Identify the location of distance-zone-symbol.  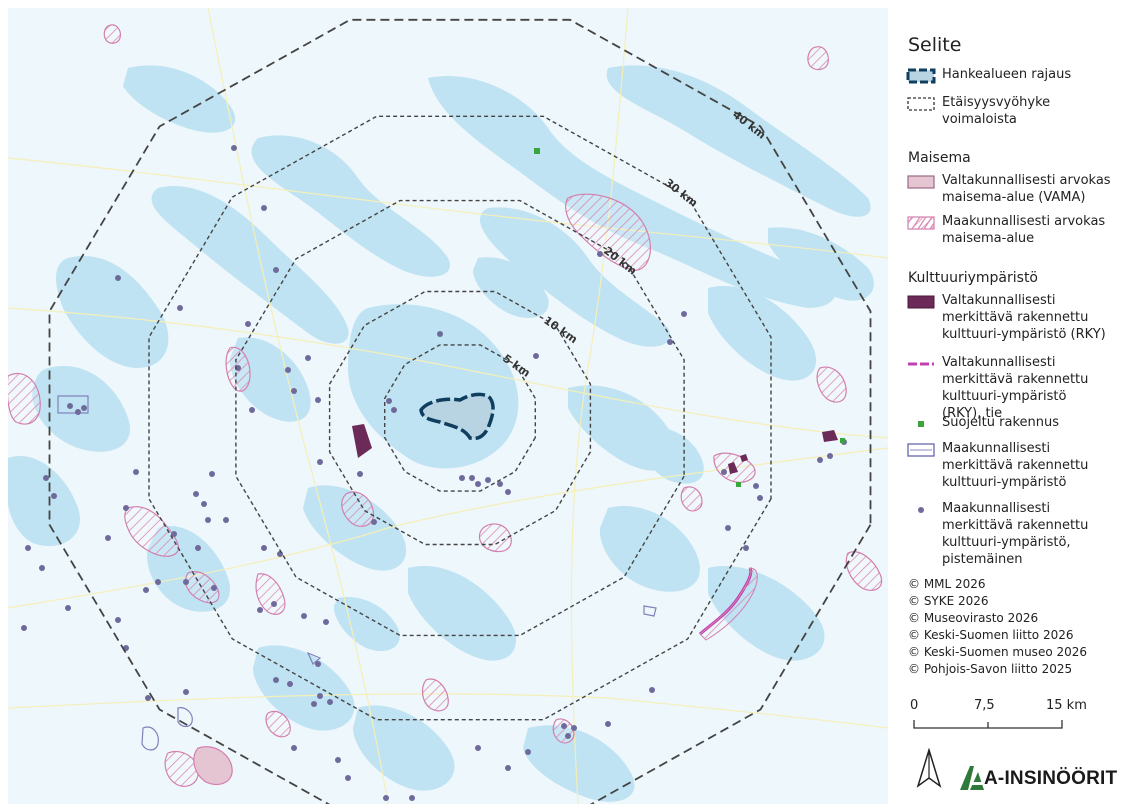
(921, 104).